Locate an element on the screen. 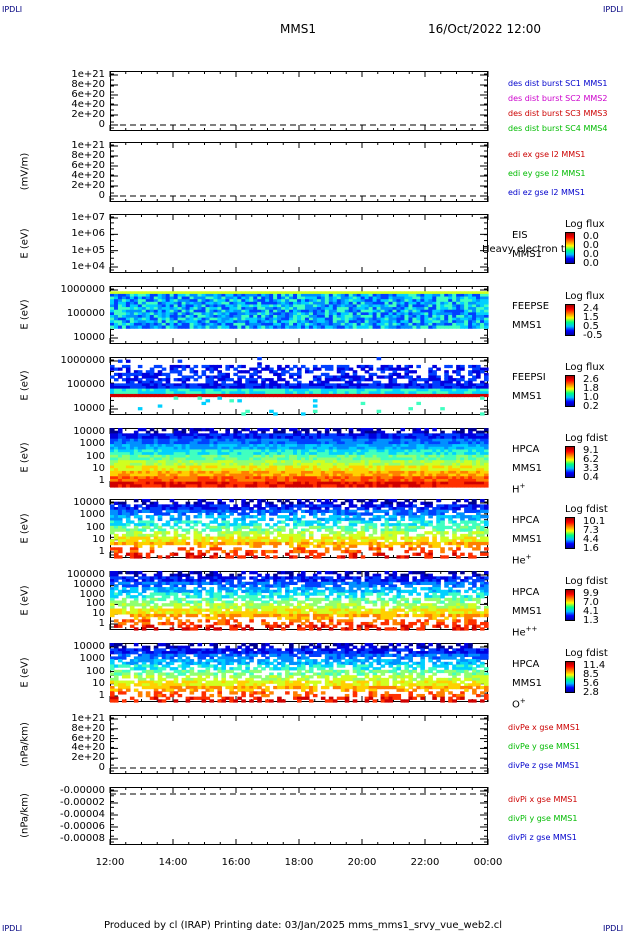 The width and height of the screenshot is (630, 934). panel-6-side-label: HPCA is located at coordinates (526, 449).